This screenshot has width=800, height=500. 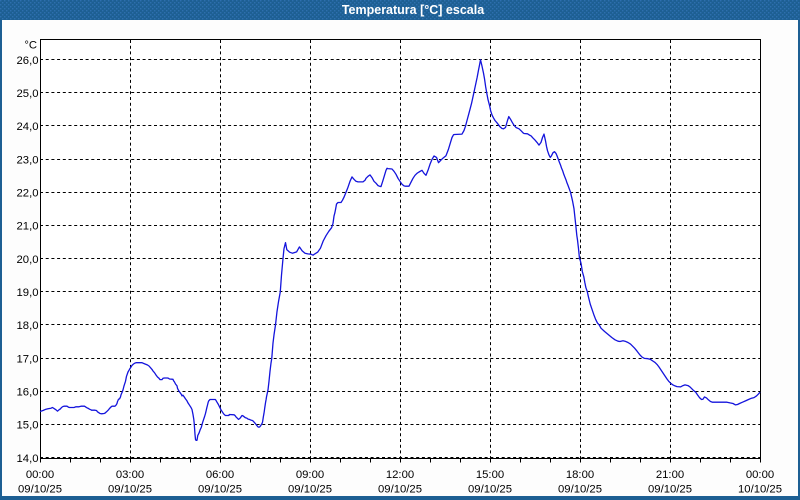 I want to click on svg-text: 09:00, so click(x=310, y=475).